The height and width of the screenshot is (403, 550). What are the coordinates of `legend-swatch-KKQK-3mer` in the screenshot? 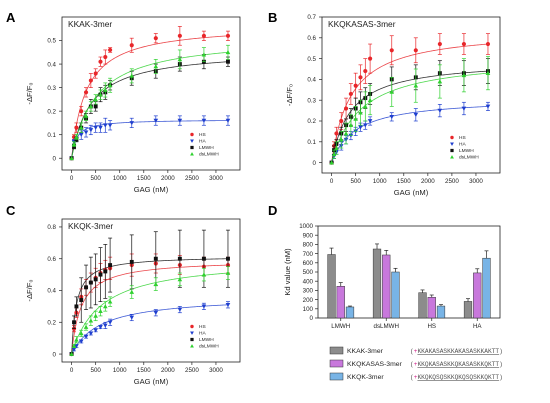 It's located at (336, 376).